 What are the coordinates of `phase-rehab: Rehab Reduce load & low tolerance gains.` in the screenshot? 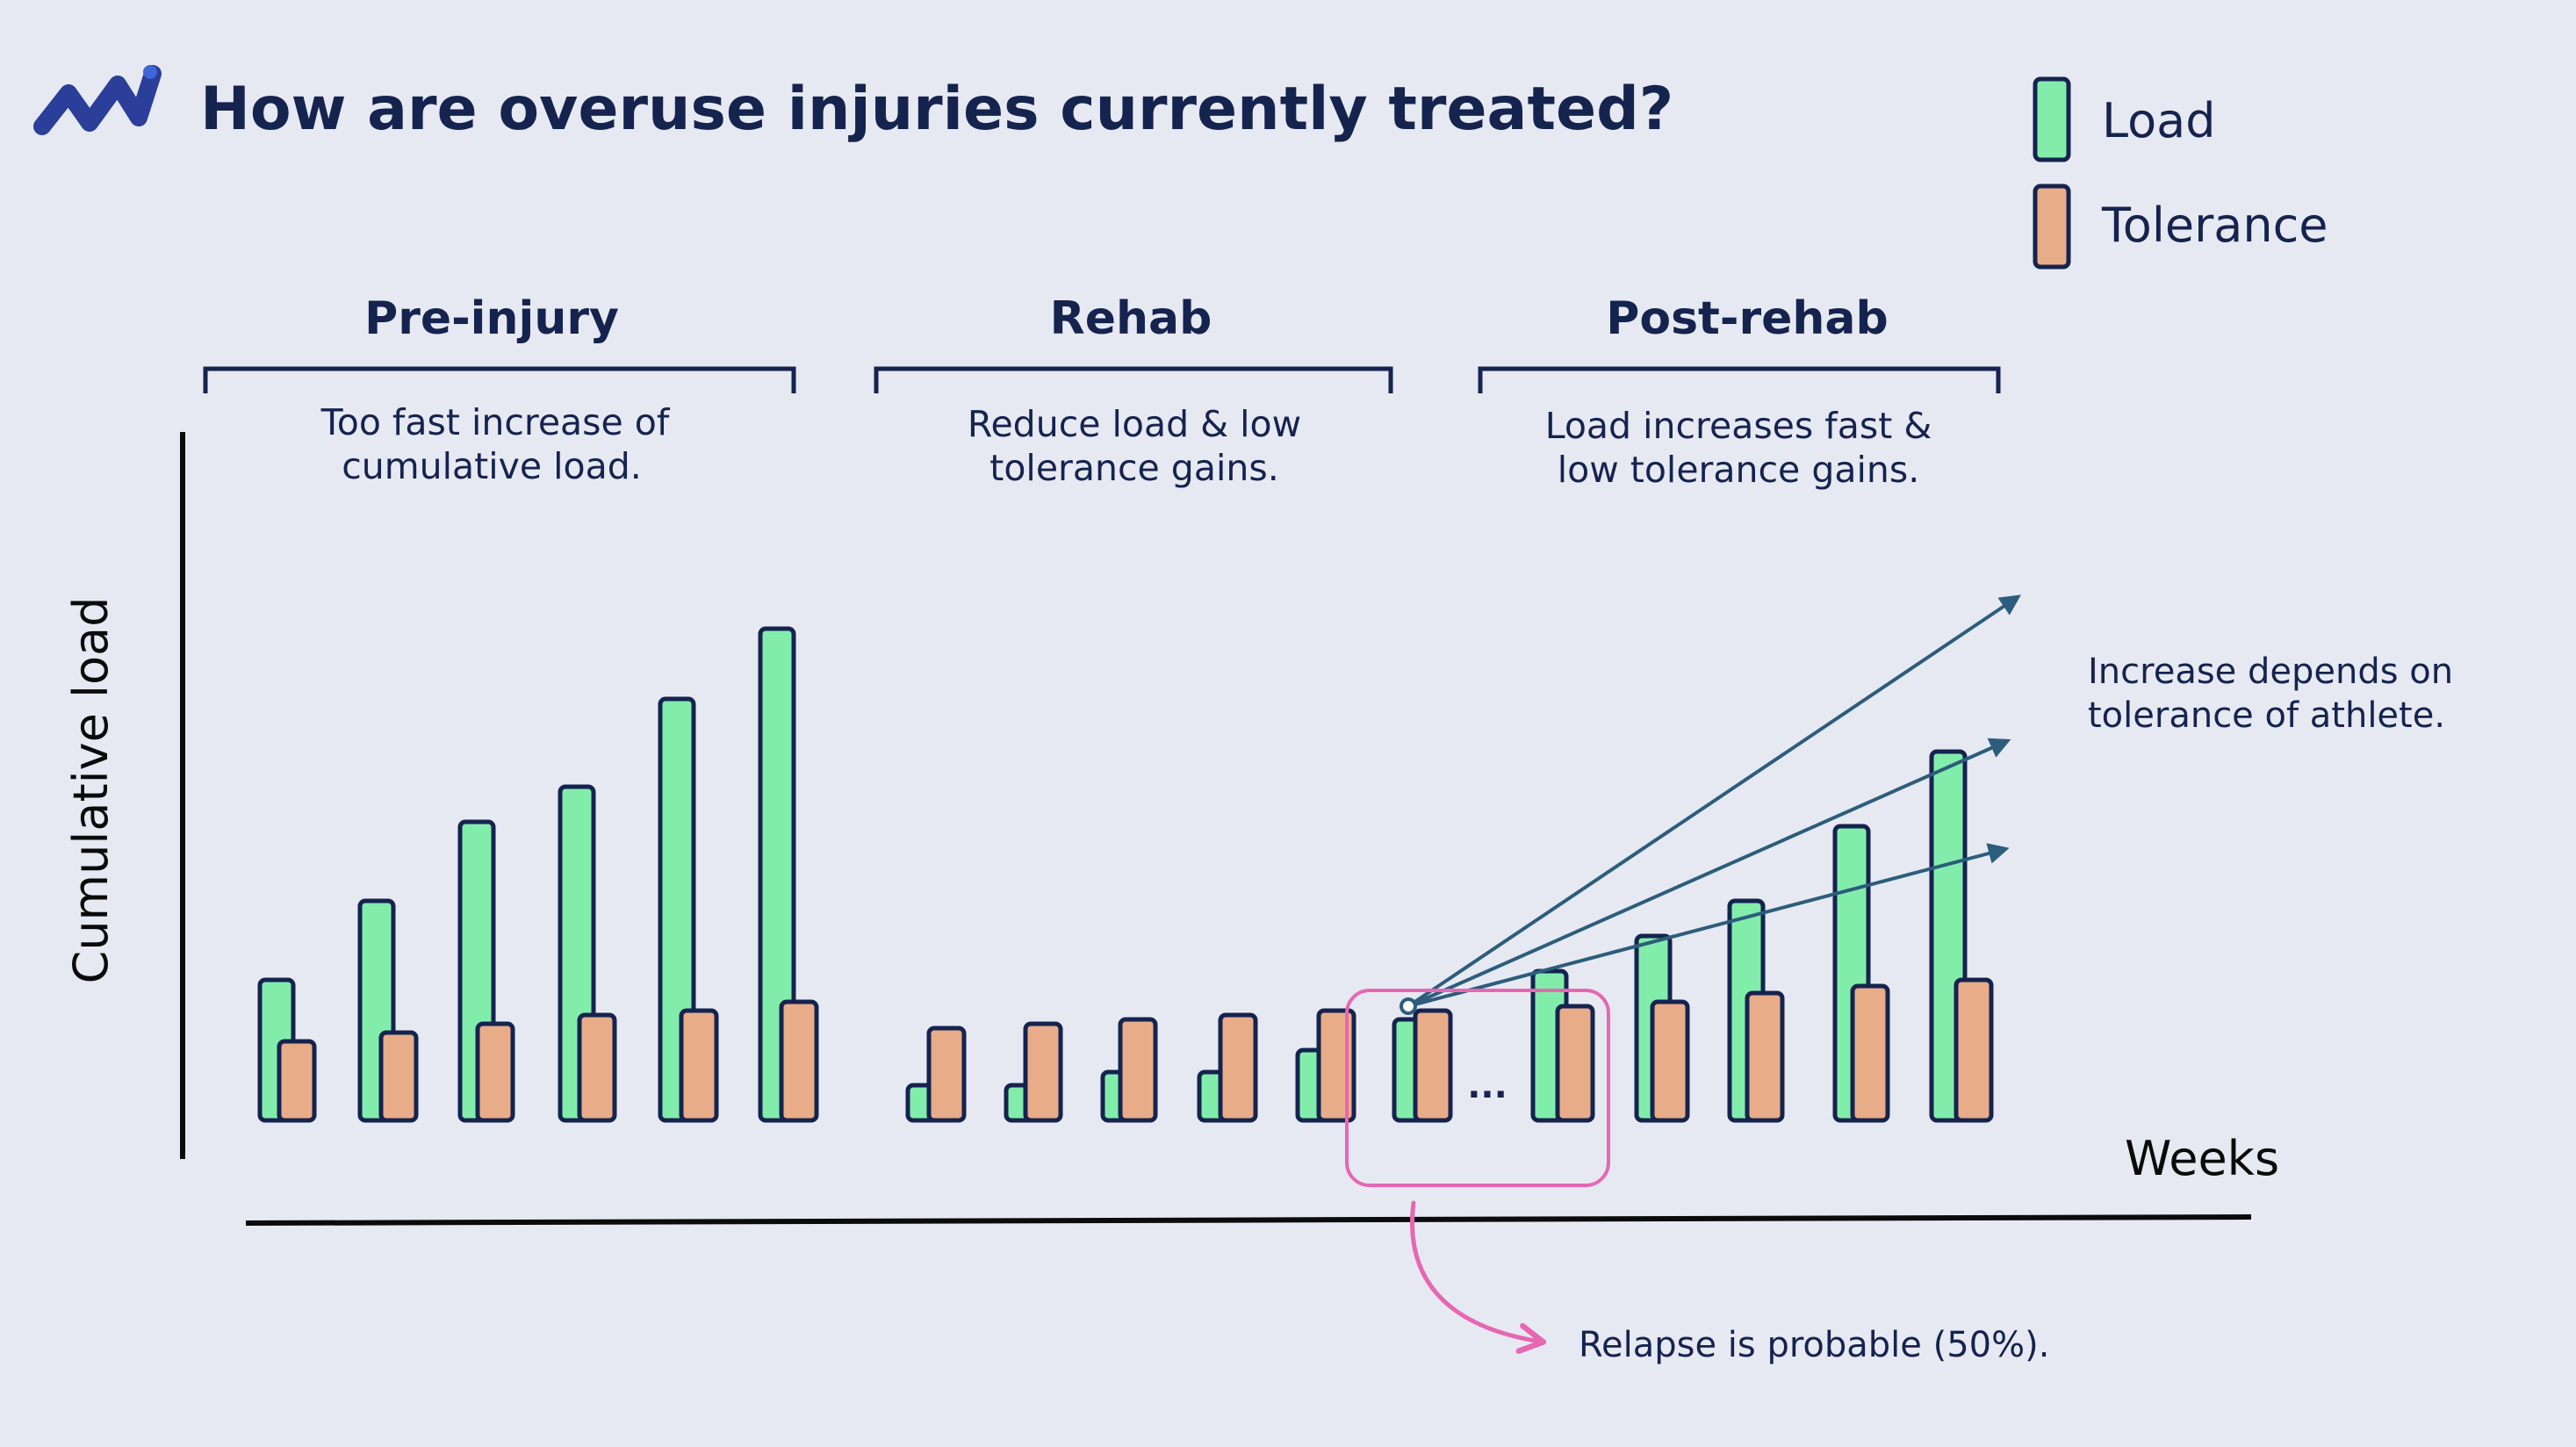 It's located at (1133, 390).